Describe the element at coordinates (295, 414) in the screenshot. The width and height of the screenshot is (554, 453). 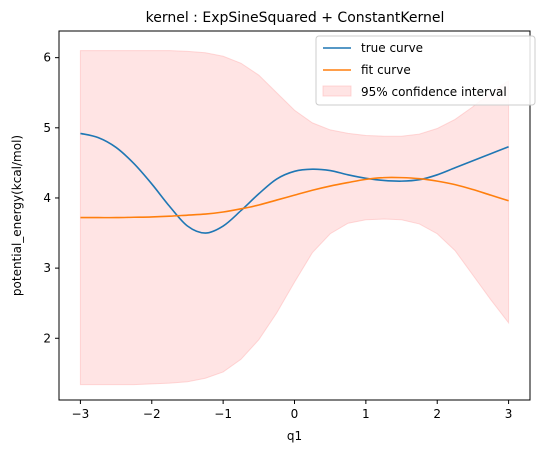
I see `x-tick-label: 0` at that location.